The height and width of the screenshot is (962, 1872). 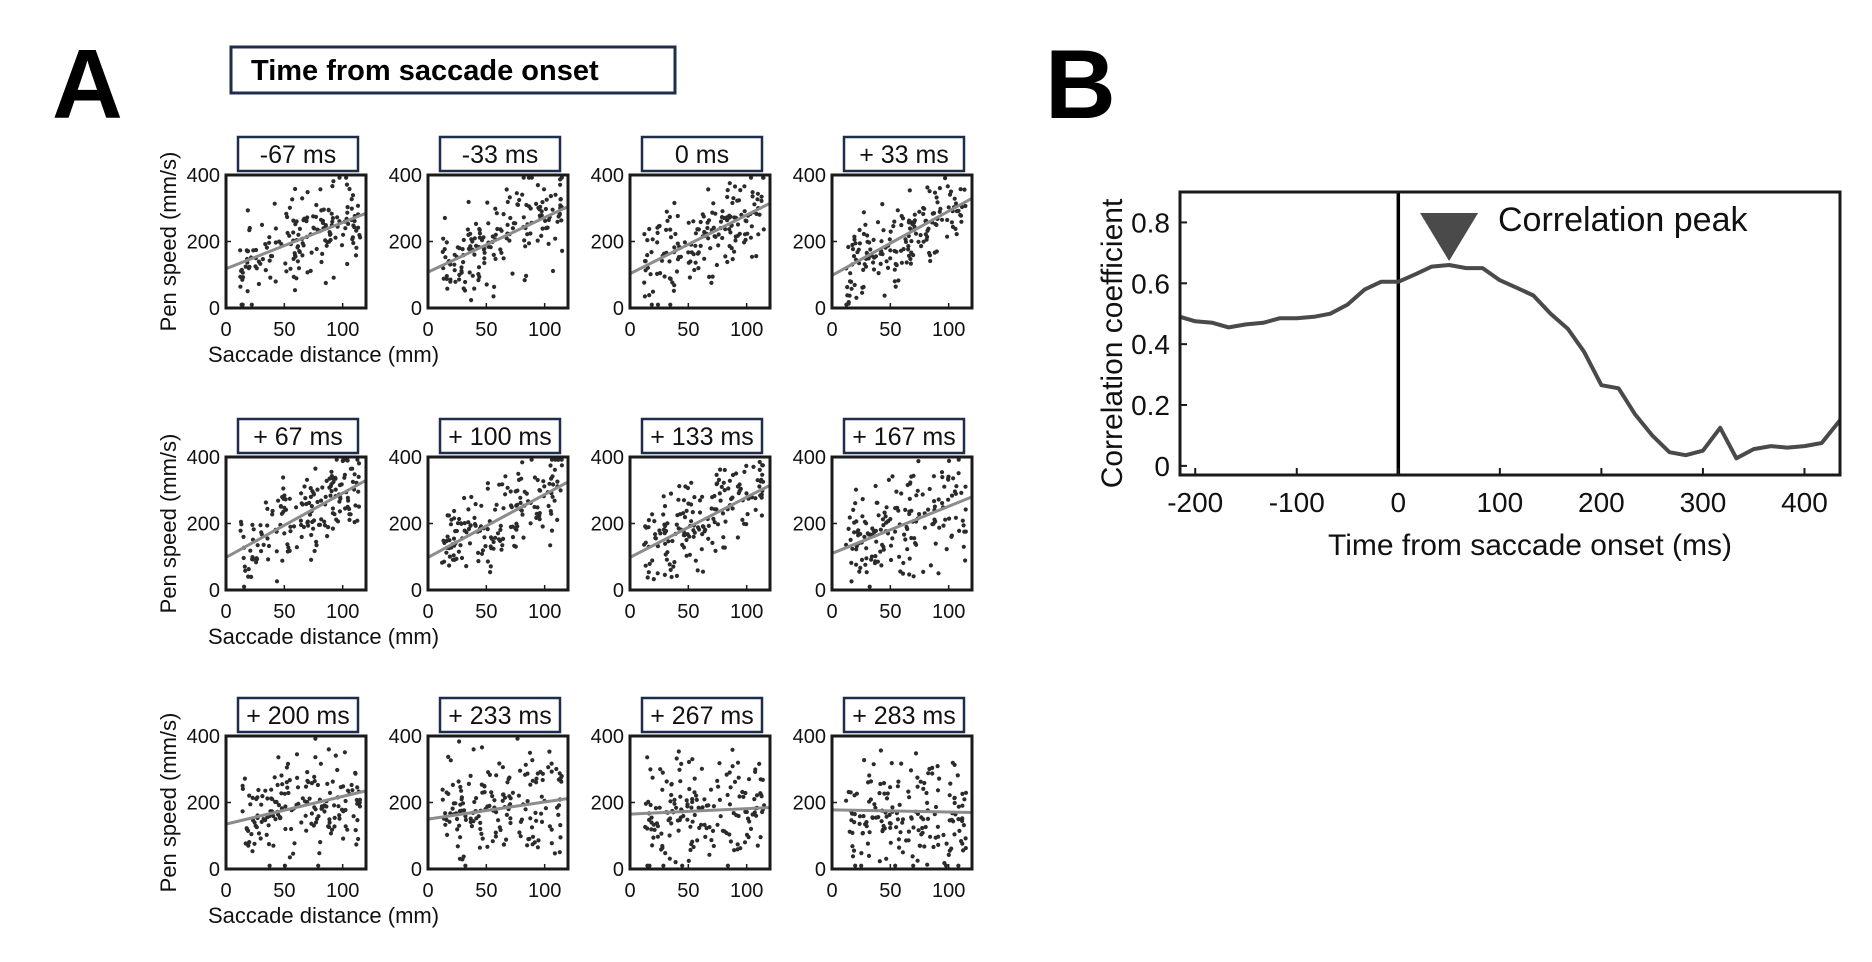 I want to click on x-axis-label: Saccade distance (mm), so click(x=323, y=636).